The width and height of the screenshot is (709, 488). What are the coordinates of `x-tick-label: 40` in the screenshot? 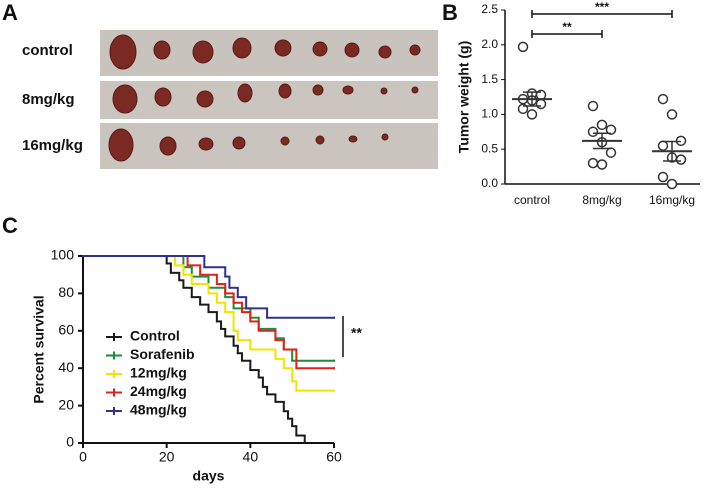 It's located at (251, 457).